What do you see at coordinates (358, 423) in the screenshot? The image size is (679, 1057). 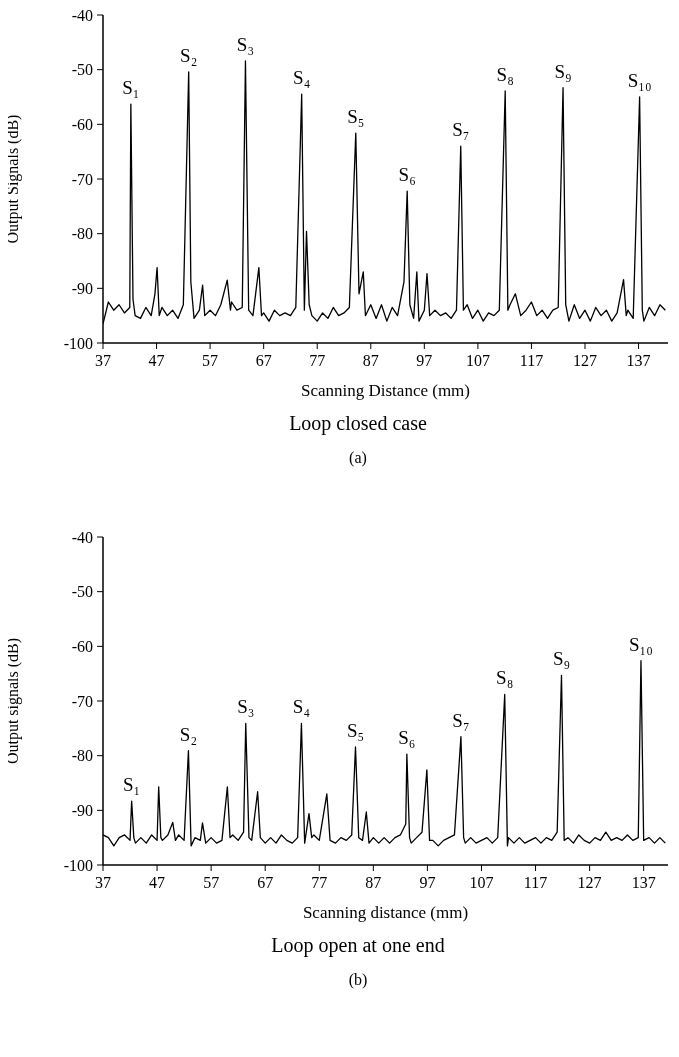 I see `text: Loop closed case` at bounding box center [358, 423].